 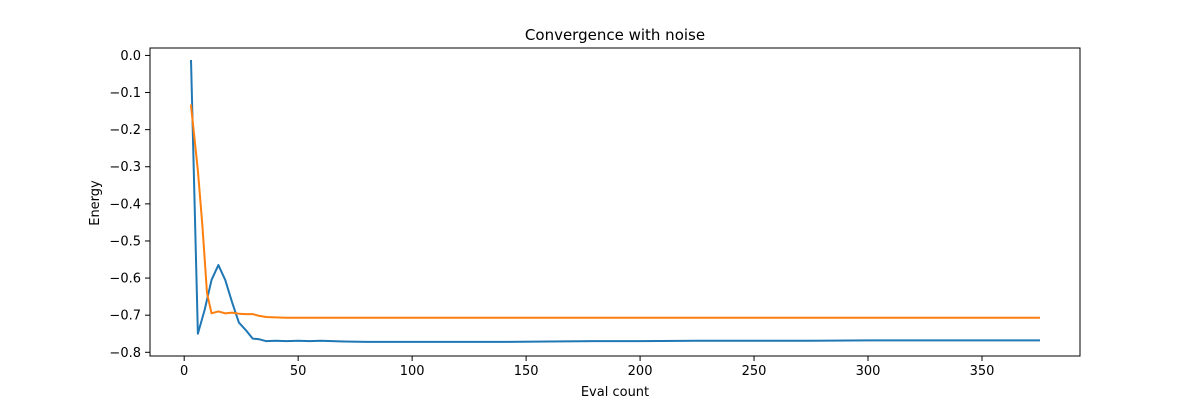 I want to click on x-tick-label: 300, so click(x=868, y=371).